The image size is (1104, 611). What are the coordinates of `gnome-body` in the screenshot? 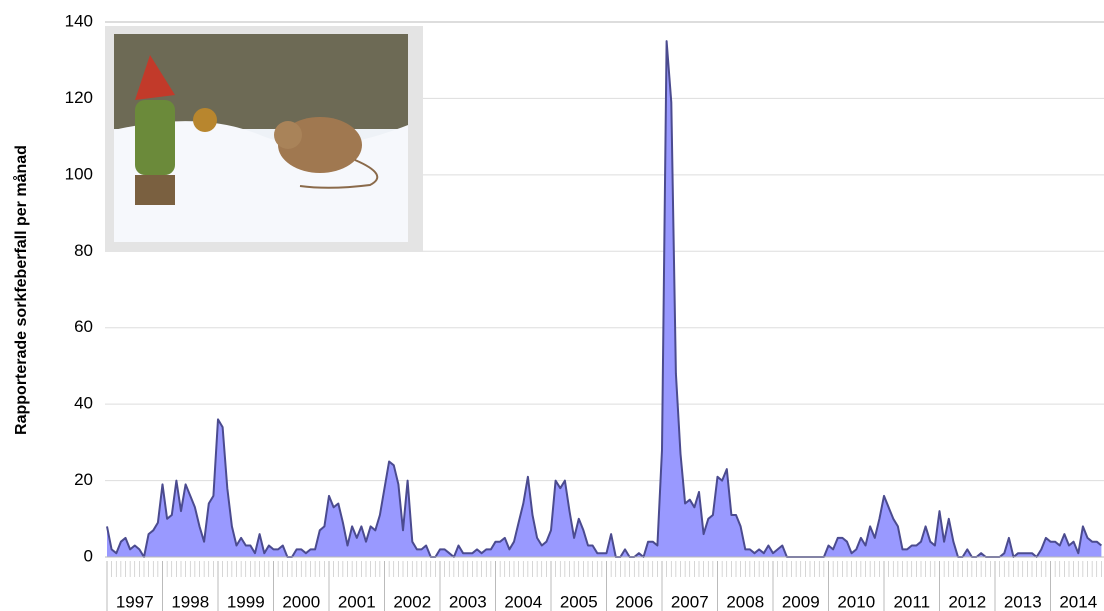 It's located at (155, 137).